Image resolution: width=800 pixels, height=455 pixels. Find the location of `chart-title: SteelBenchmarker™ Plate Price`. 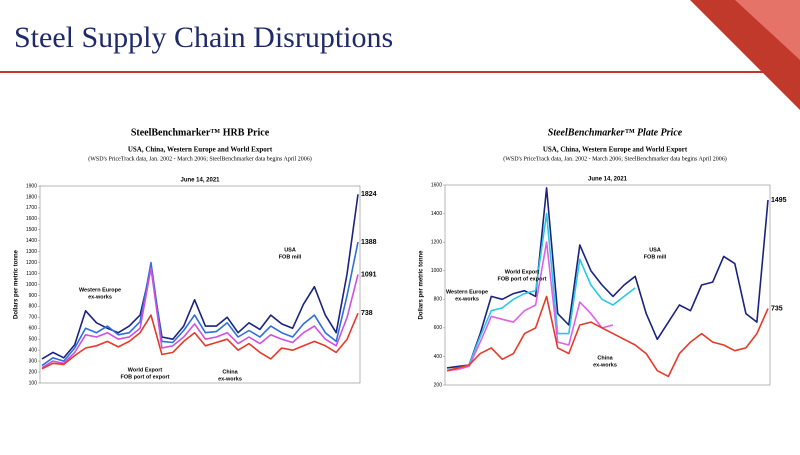

chart-title: SteelBenchmarker™ Plate Price is located at coordinates (615, 132).